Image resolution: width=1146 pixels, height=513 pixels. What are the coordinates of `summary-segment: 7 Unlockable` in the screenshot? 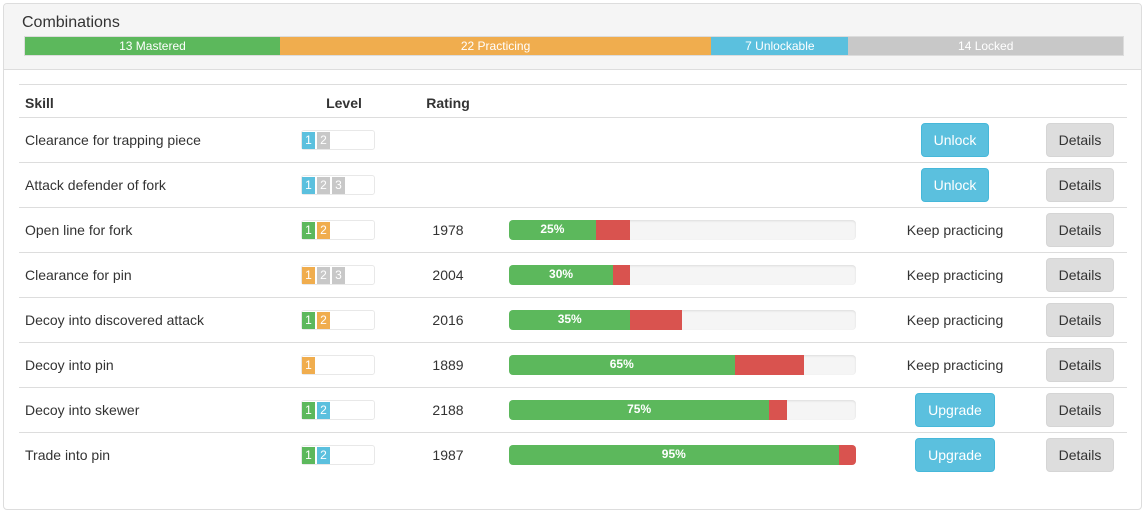 It's located at (780, 46).